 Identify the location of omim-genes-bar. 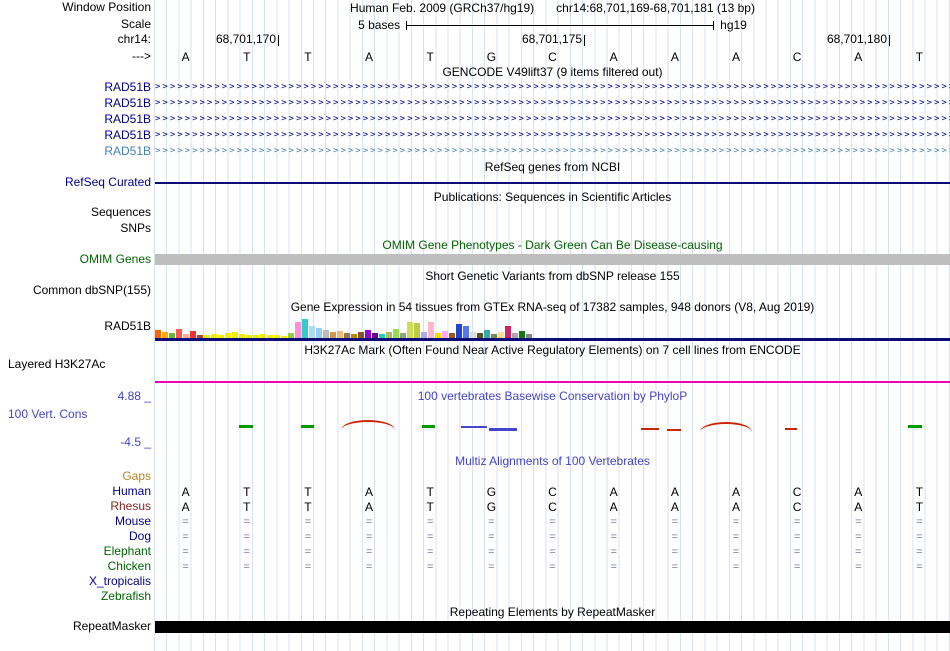
(552, 259).